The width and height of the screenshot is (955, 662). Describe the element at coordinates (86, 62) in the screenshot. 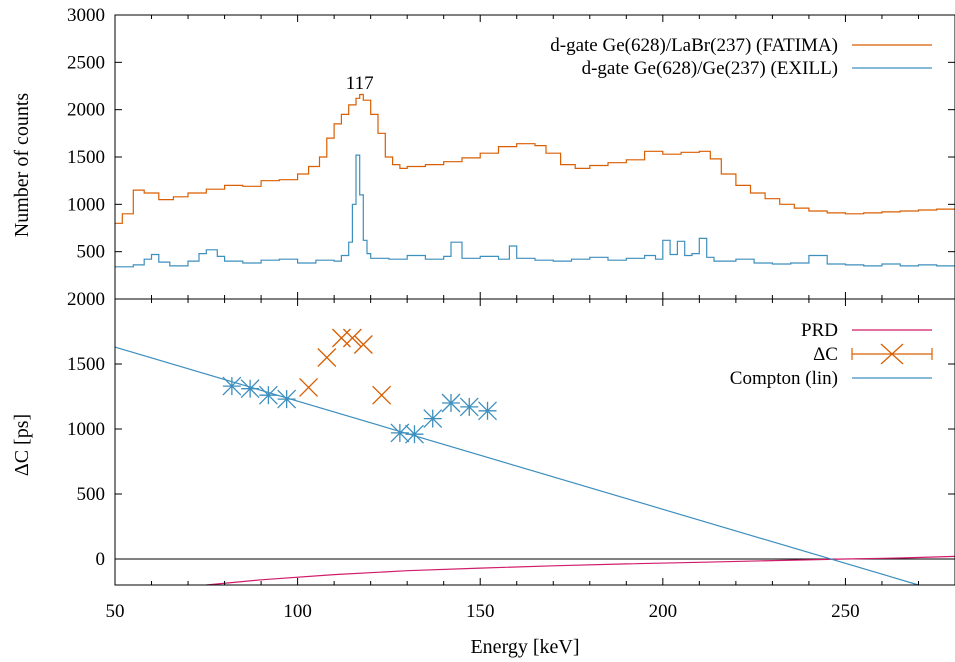

I see `top-ytick-label-1: 2500` at that location.